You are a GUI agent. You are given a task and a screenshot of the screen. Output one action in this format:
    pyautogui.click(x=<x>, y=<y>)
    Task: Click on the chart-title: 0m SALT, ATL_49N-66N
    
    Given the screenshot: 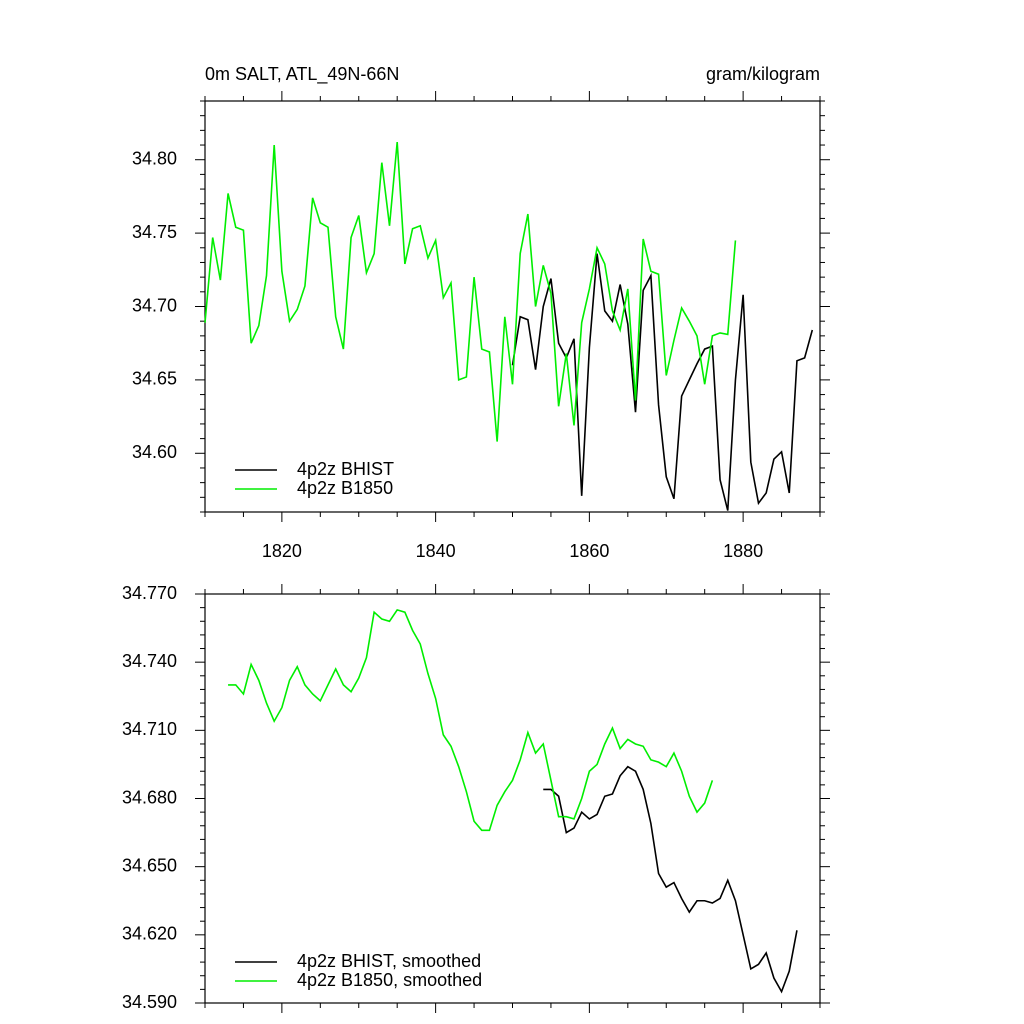 What is the action you would take?
    pyautogui.click(x=302, y=74)
    